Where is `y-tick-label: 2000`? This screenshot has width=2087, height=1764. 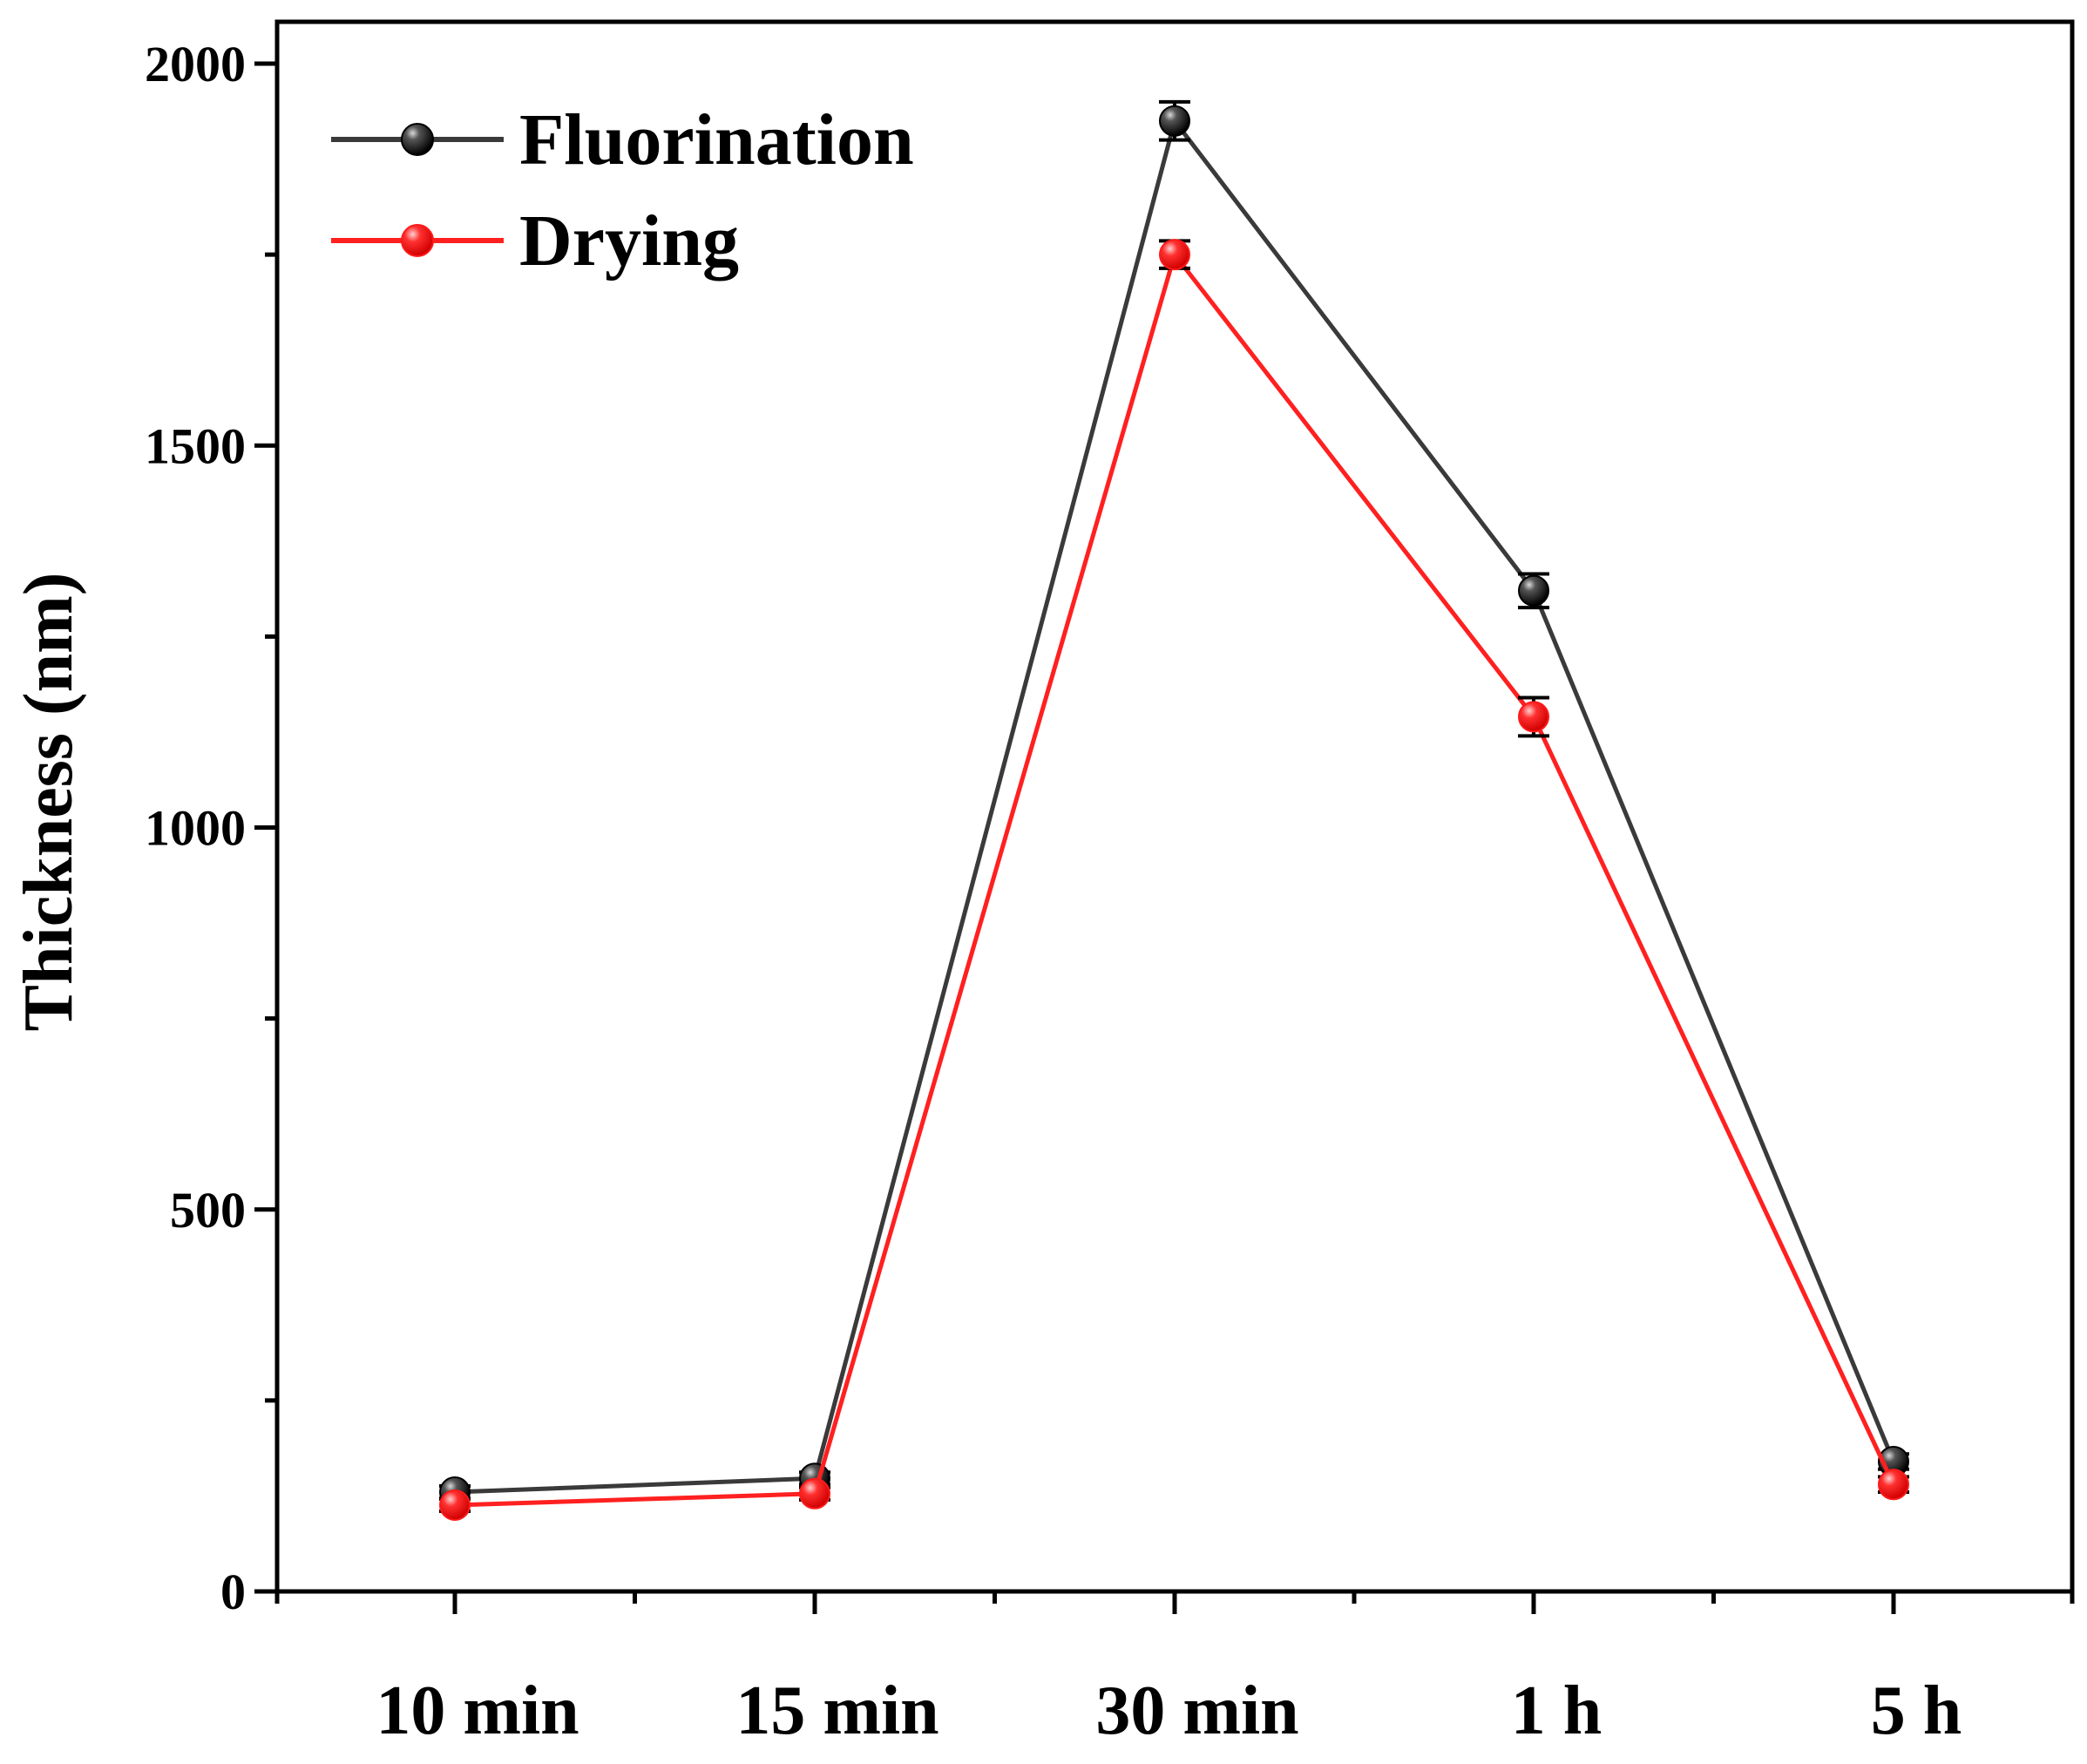
y-tick-label: 2000 is located at coordinates (196, 64).